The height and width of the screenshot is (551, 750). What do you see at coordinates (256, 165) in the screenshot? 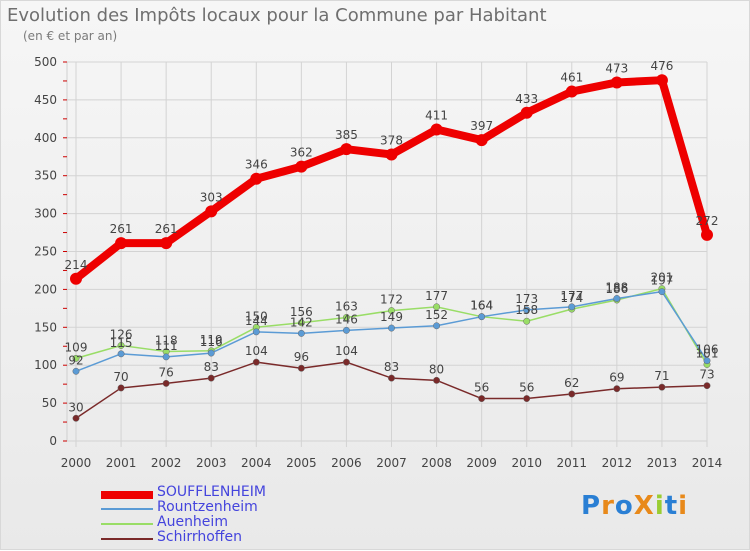
I see `data-label: 346` at bounding box center [256, 165].